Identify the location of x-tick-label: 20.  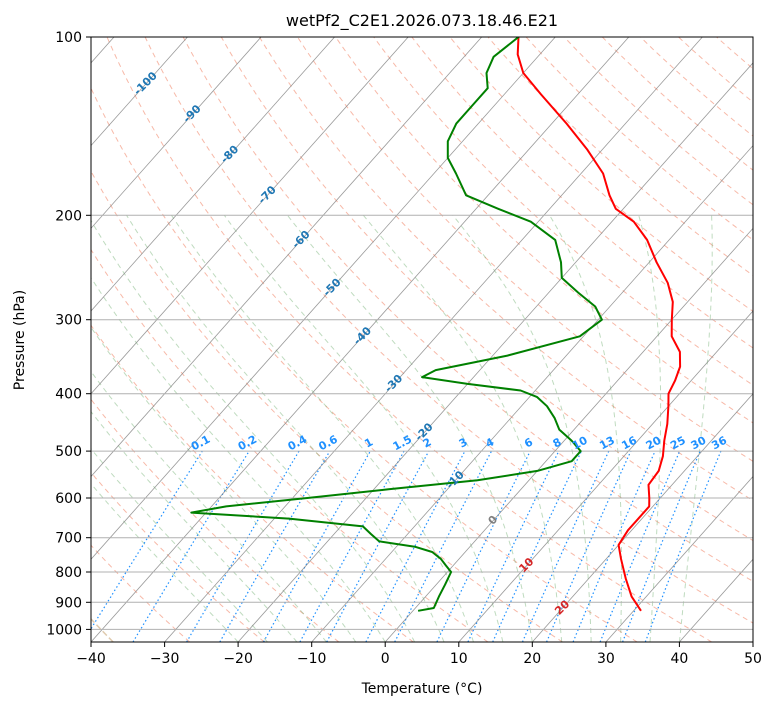
(532, 659).